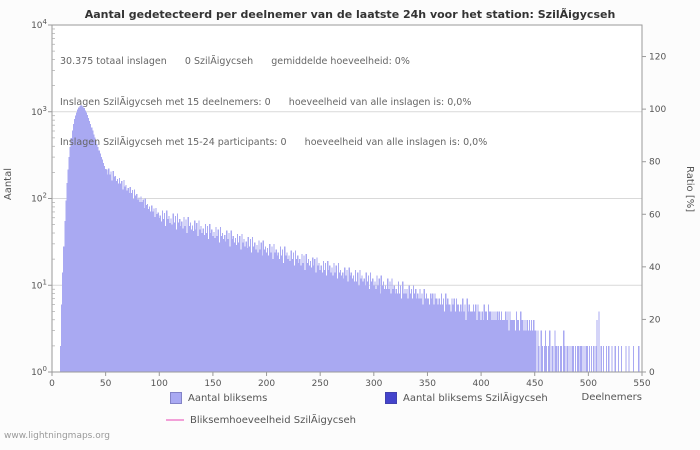  I want to click on x-tick-label: 450, so click(534, 384).